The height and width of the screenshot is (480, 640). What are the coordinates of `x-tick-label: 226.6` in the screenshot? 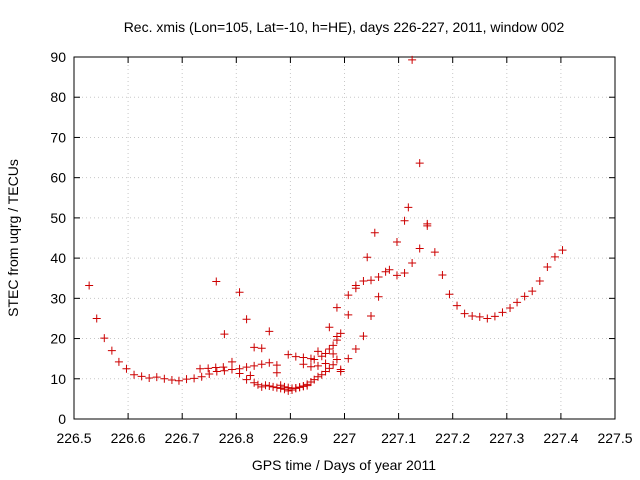 It's located at (128, 438).